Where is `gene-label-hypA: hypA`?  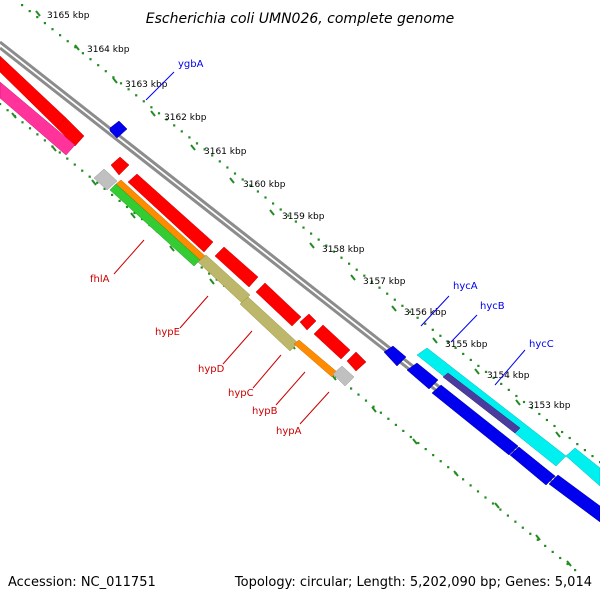 gene-label-hypA: hypA is located at coordinates (289, 431).